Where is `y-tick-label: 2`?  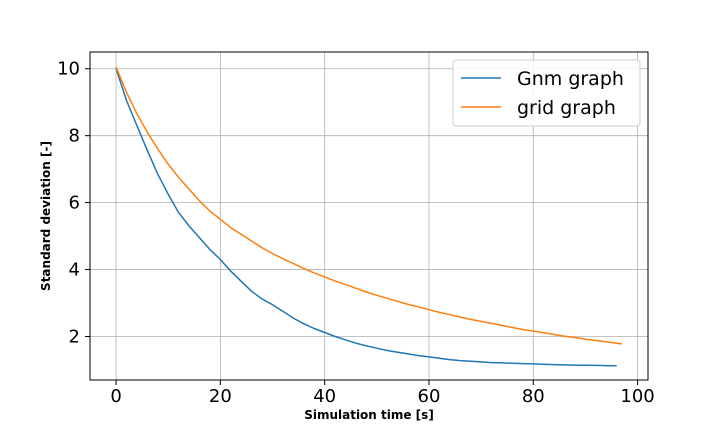 y-tick-label: 2 is located at coordinates (74, 336).